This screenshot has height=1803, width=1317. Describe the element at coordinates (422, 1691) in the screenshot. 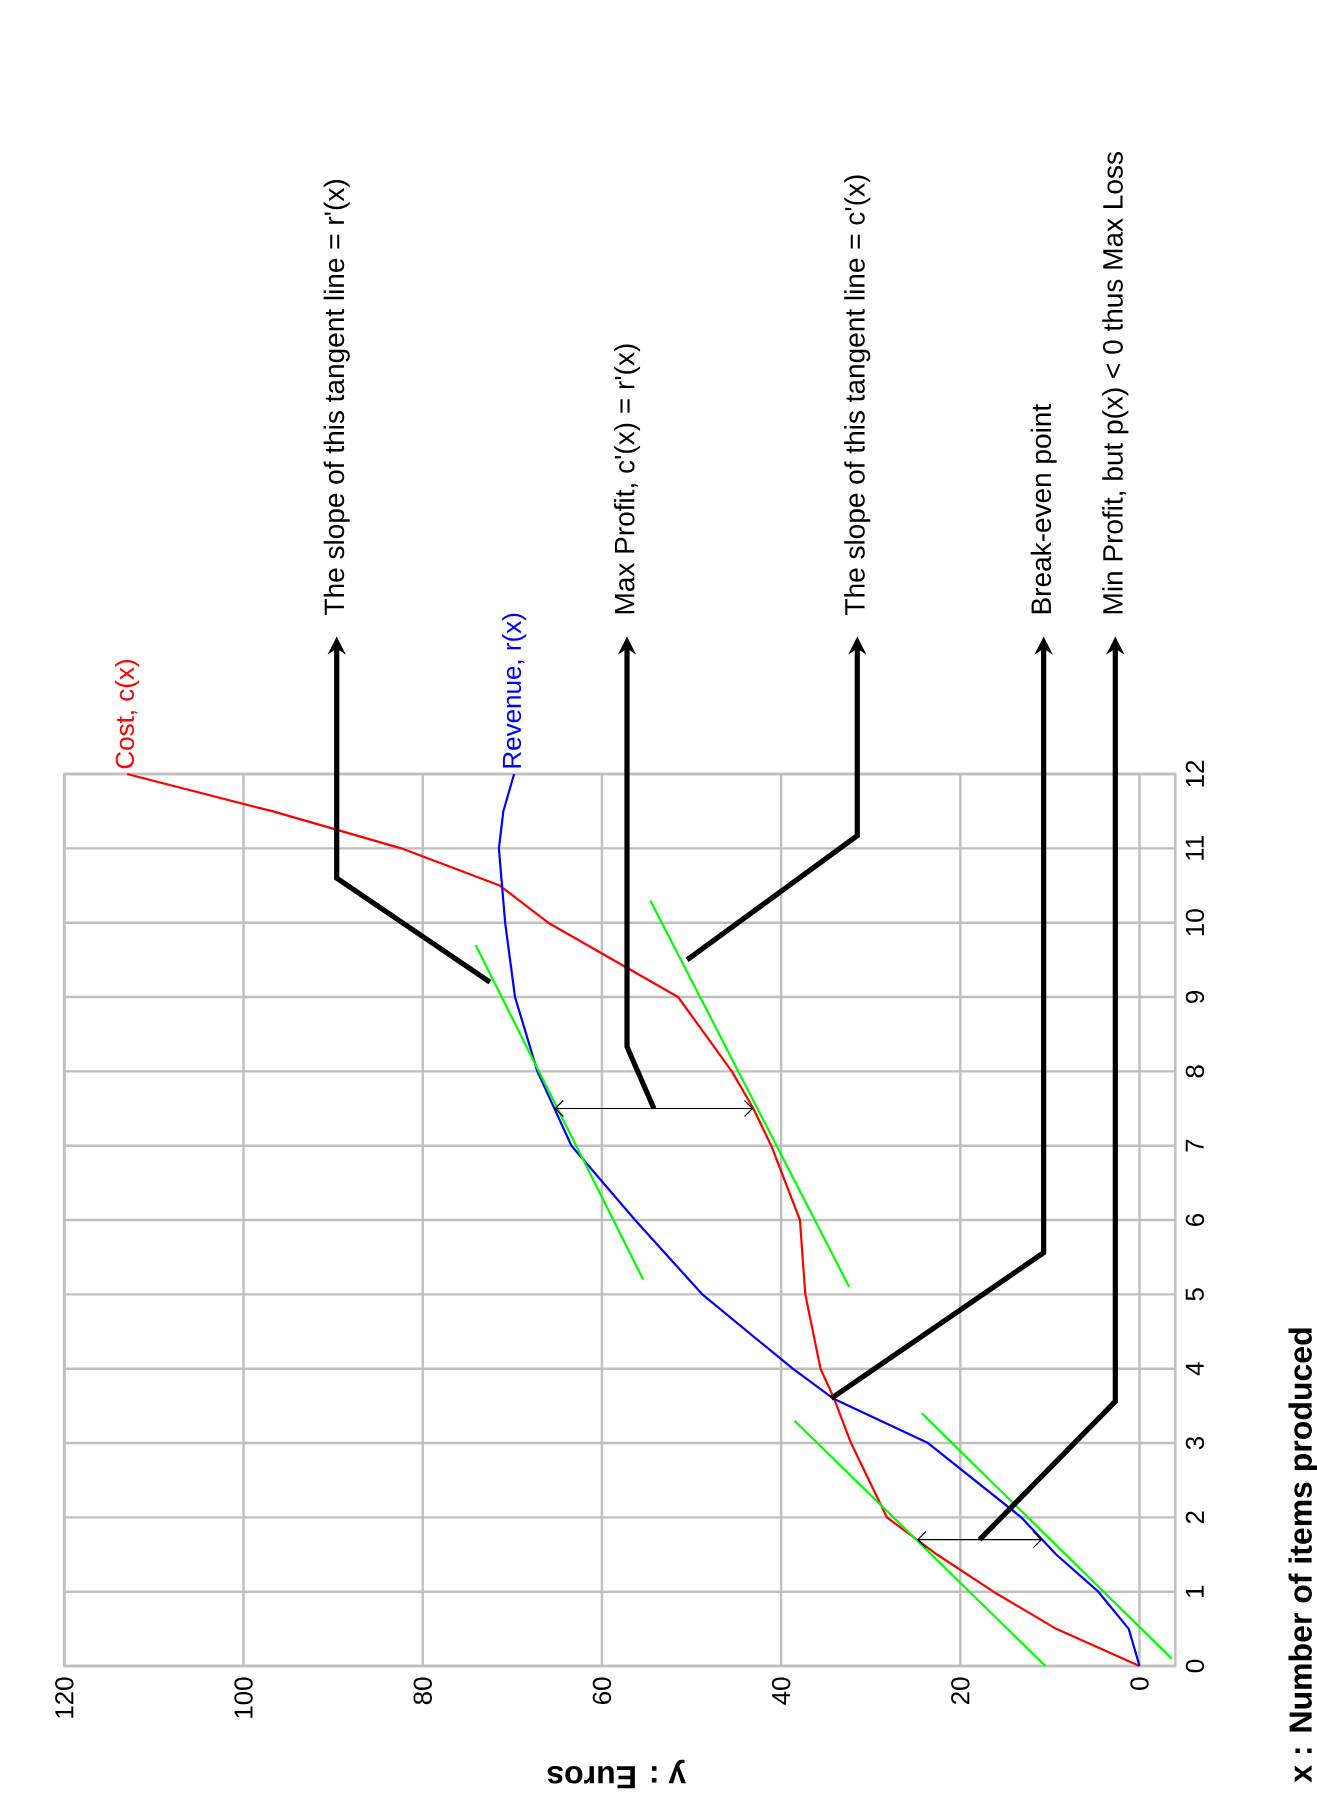

I see `x-tick-label: 80` at that location.